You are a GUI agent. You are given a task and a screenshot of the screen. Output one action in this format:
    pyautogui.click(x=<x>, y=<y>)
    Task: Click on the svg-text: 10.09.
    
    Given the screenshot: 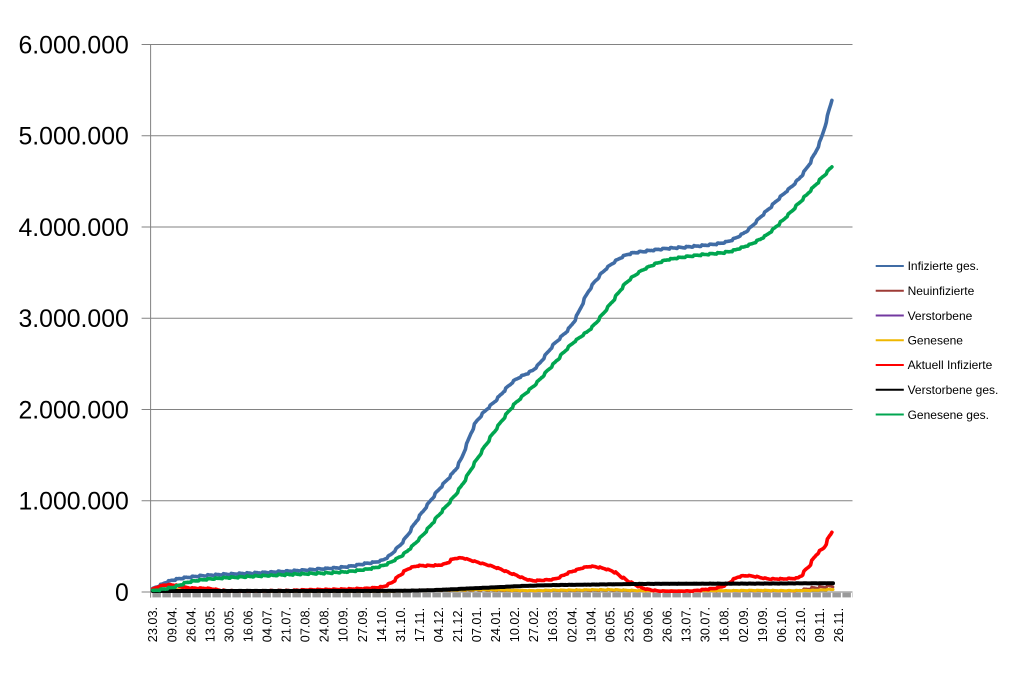 What is the action you would take?
    pyautogui.click(x=344, y=624)
    